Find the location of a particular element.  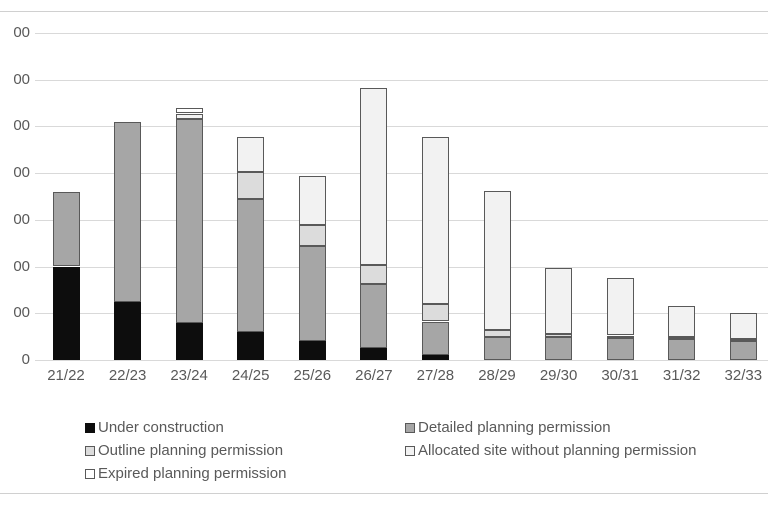

page-bottom-rule is located at coordinates (384, 493).